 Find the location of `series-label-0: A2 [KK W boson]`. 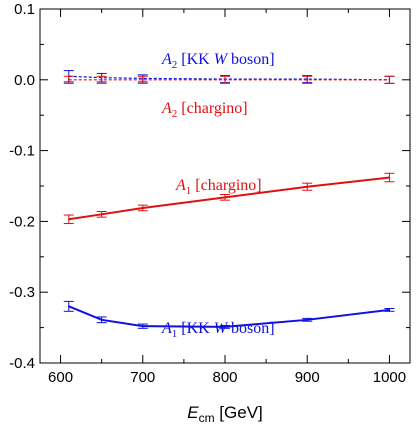

series-label-0: A2 [KK W boson] is located at coordinates (218, 61).